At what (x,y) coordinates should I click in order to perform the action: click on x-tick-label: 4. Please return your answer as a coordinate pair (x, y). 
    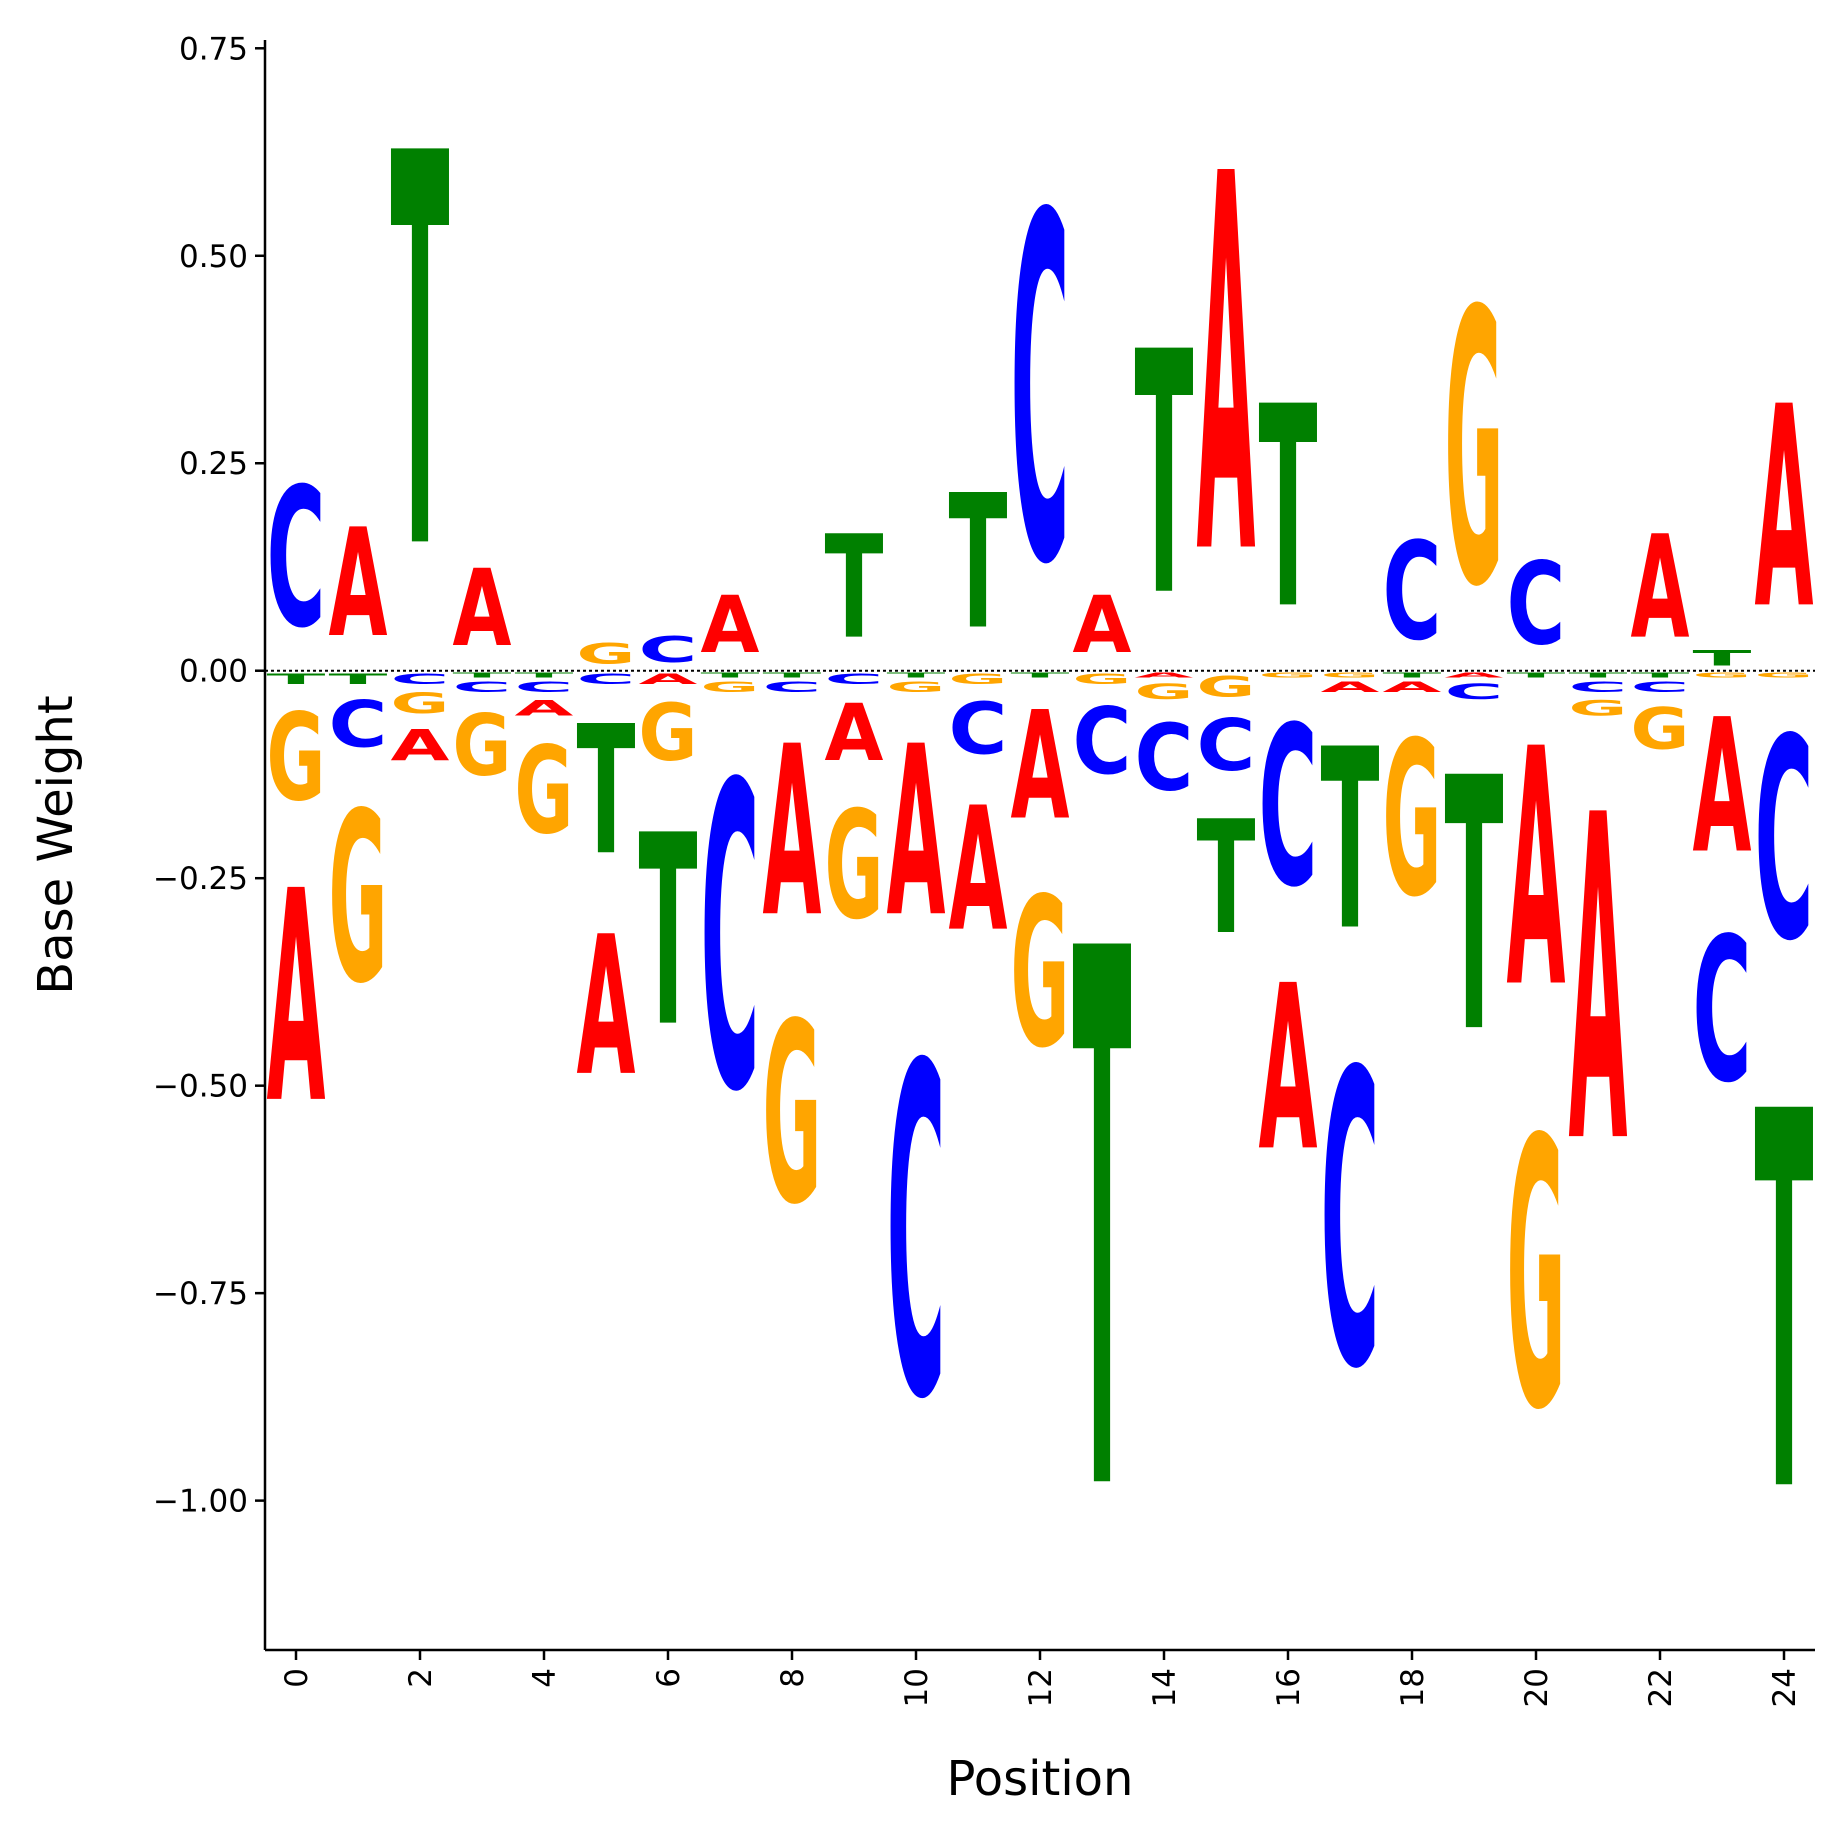
    Looking at the image, I should click on (545, 1678).